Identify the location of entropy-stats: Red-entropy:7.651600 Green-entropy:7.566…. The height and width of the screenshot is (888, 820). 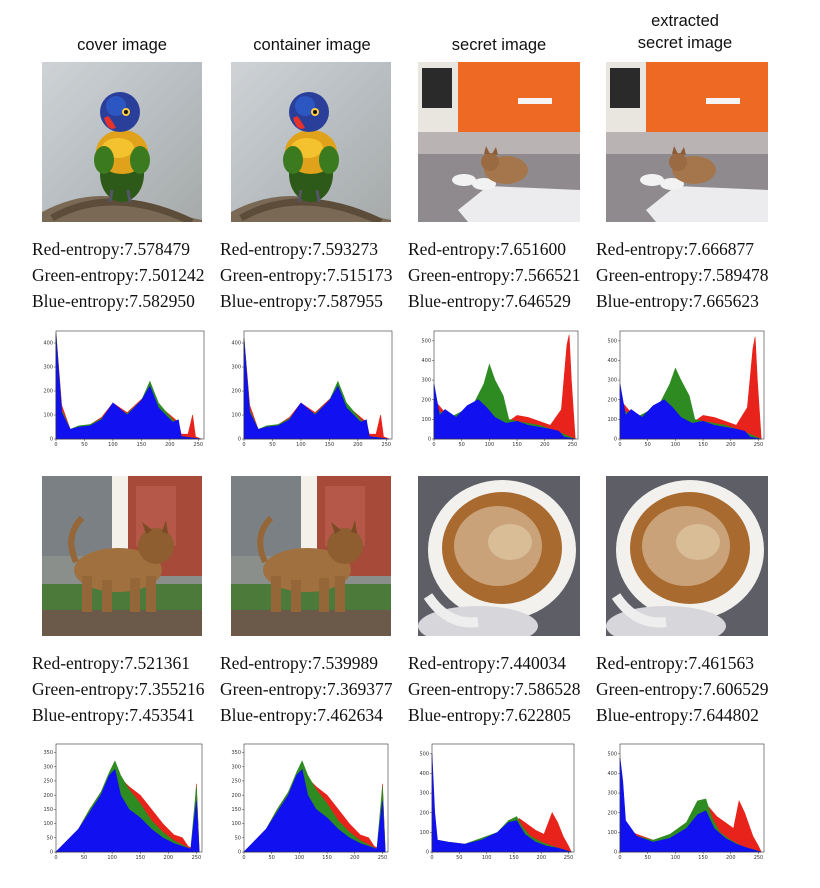
(494, 275).